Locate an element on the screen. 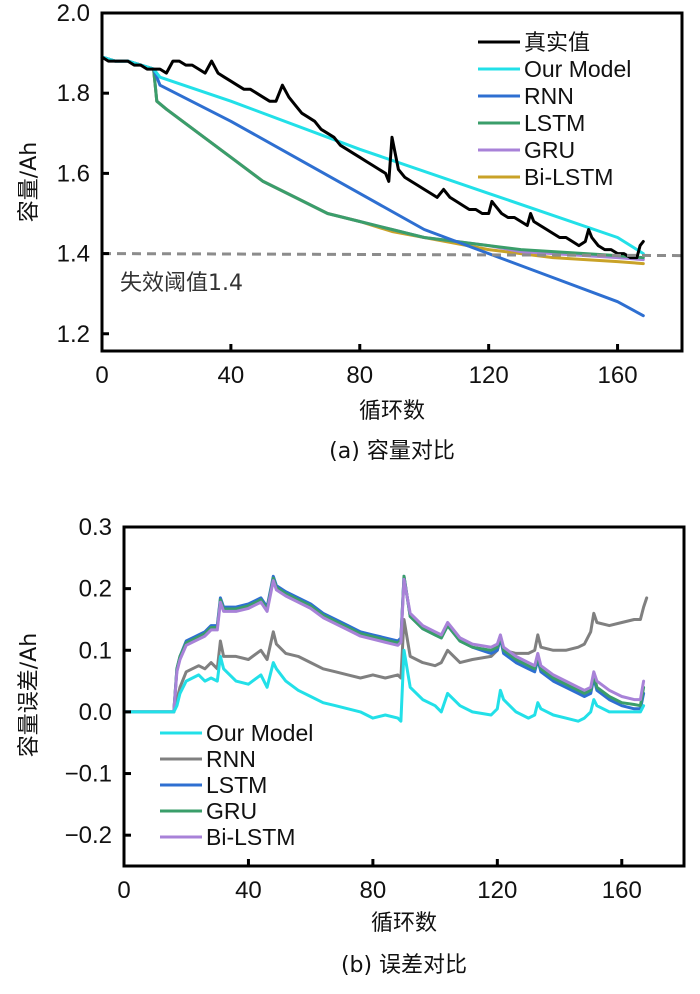  y-tick-label: −0.1 is located at coordinates (88, 774).